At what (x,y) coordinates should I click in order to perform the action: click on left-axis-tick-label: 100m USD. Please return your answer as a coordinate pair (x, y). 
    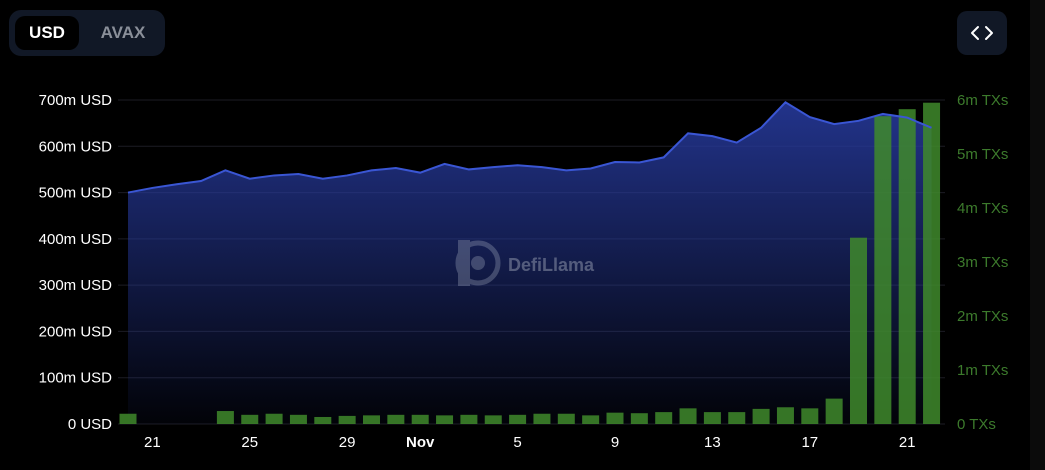
    Looking at the image, I should click on (76, 378).